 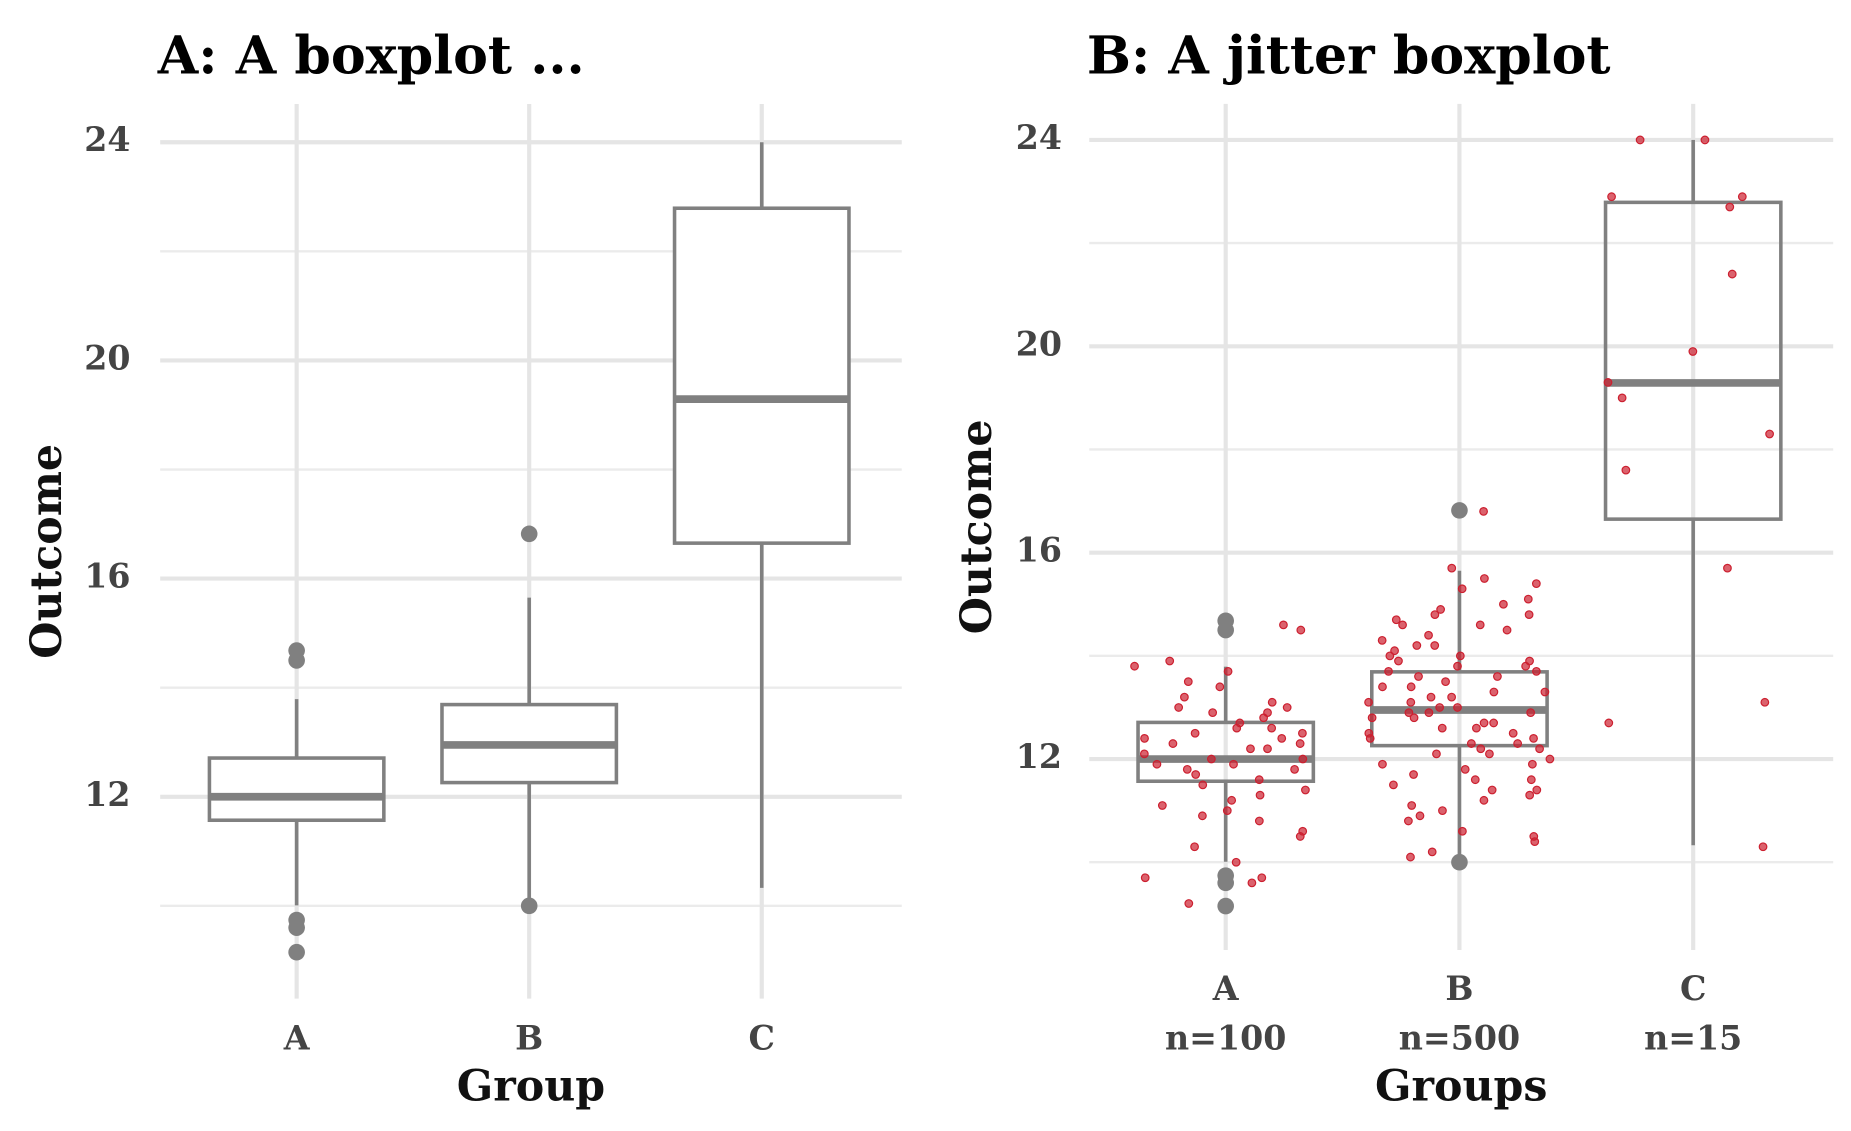 What do you see at coordinates (1226, 988) in the screenshot?
I see `x-tick-label: A` at bounding box center [1226, 988].